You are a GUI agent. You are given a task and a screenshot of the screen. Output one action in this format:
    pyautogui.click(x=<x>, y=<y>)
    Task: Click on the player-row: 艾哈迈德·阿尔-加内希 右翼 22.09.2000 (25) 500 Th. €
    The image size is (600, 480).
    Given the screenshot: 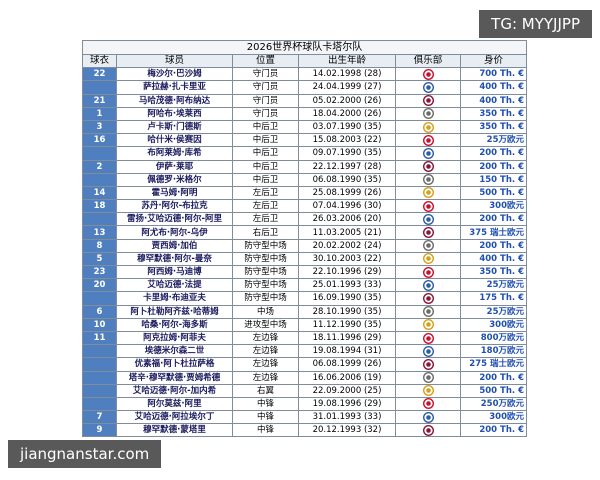 What is the action you would take?
    pyautogui.click(x=304, y=390)
    